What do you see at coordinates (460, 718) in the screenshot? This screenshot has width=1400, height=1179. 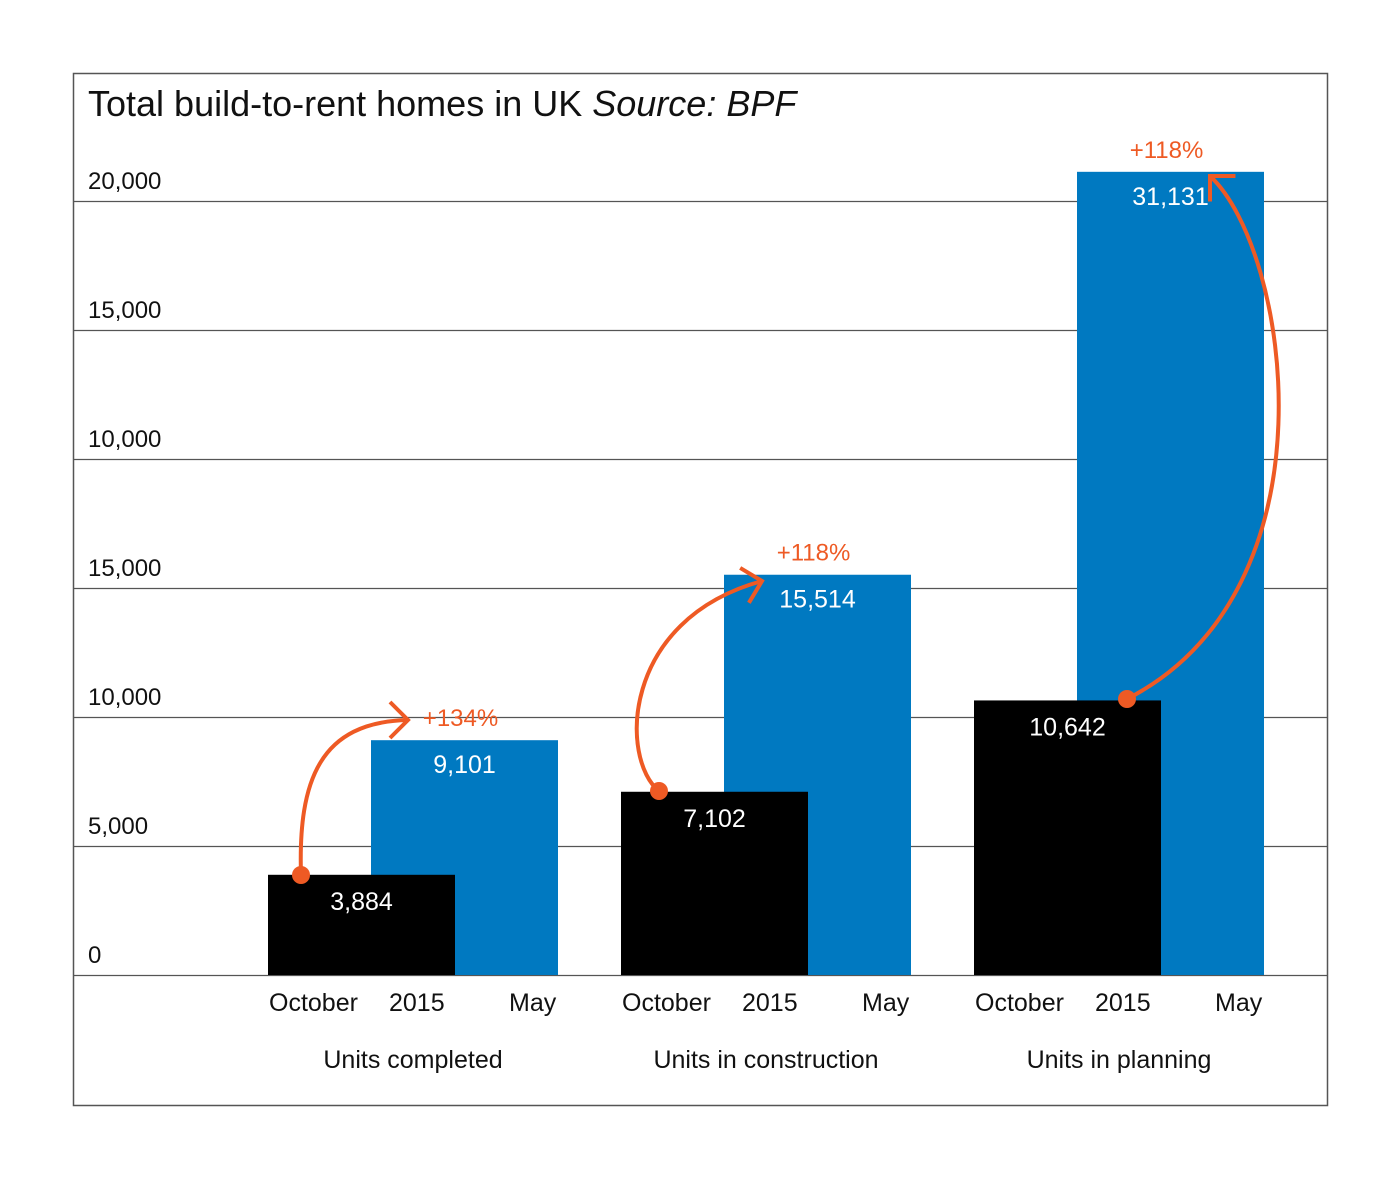 I see `change-label: +134%` at bounding box center [460, 718].